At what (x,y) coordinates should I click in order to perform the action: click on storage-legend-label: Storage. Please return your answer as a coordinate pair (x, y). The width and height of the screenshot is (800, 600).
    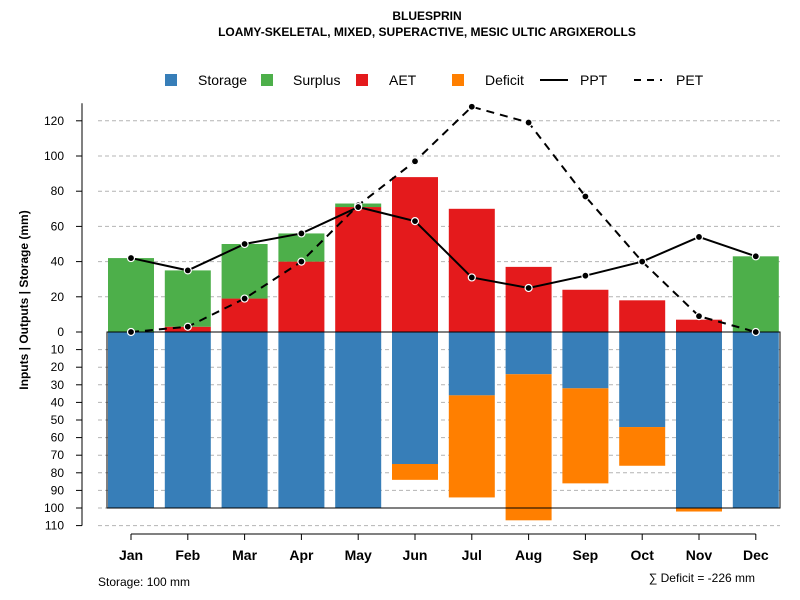
    Looking at the image, I should click on (222, 80).